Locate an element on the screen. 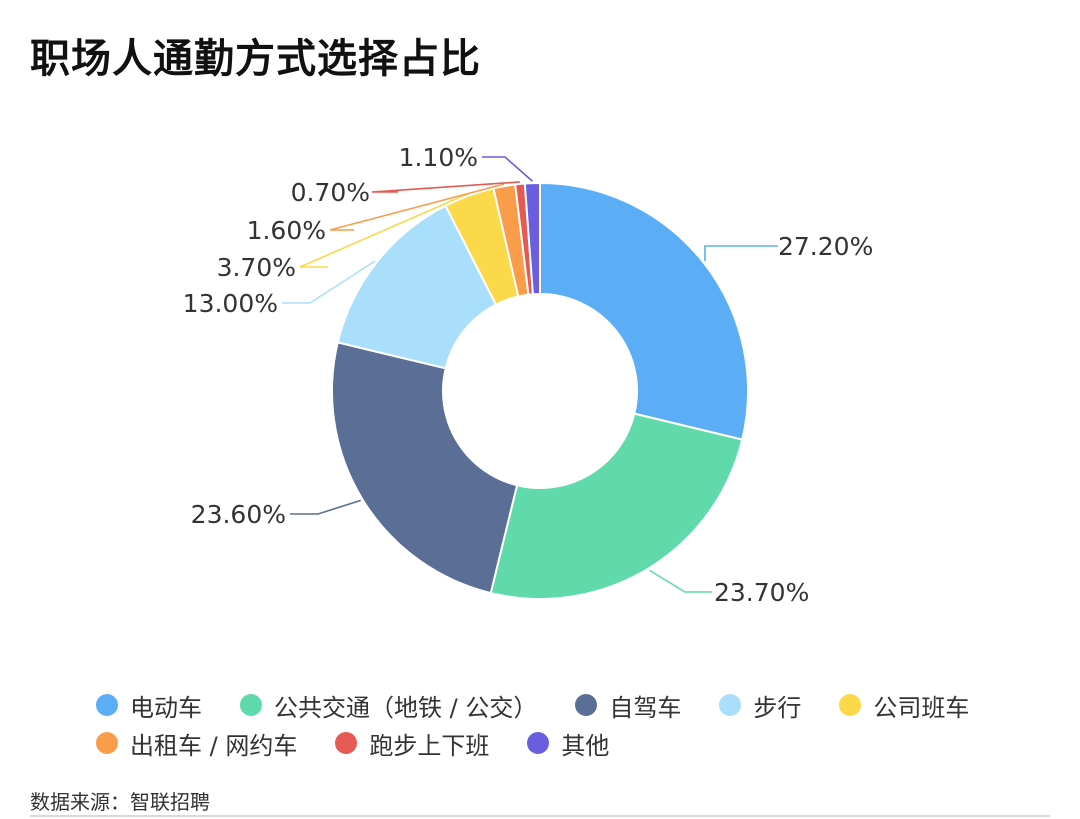  data-label: 13.00% is located at coordinates (230, 303).